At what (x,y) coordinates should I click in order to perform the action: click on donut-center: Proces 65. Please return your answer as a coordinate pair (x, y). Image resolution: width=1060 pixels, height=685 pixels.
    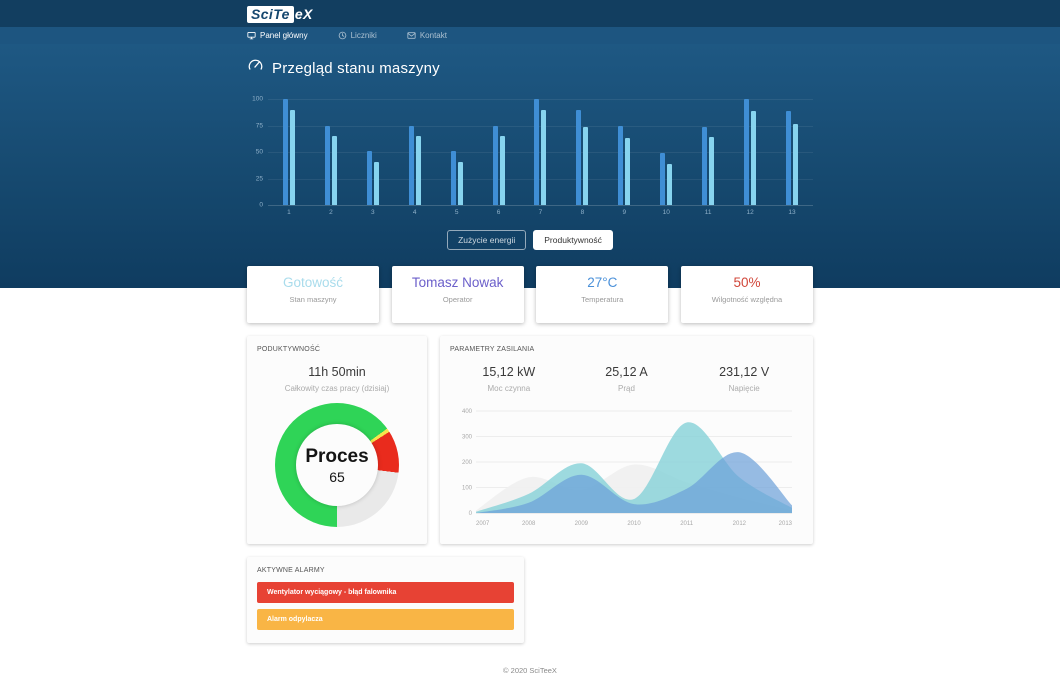
    Looking at the image, I should click on (337, 465).